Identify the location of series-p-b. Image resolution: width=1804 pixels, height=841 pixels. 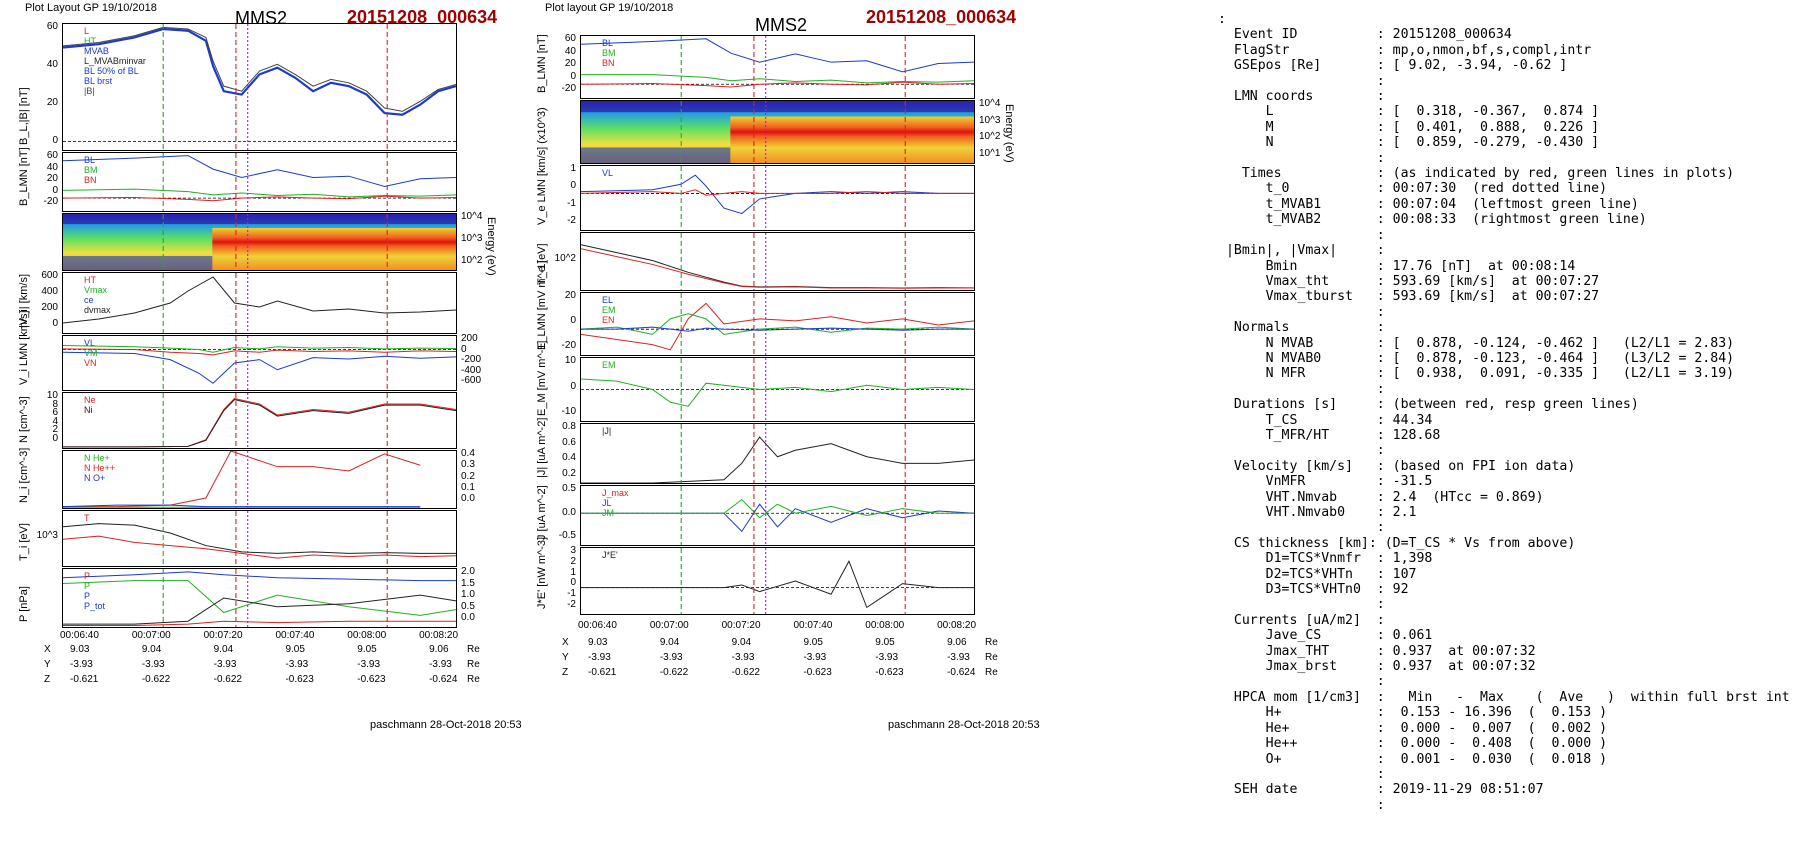
(259, 598).